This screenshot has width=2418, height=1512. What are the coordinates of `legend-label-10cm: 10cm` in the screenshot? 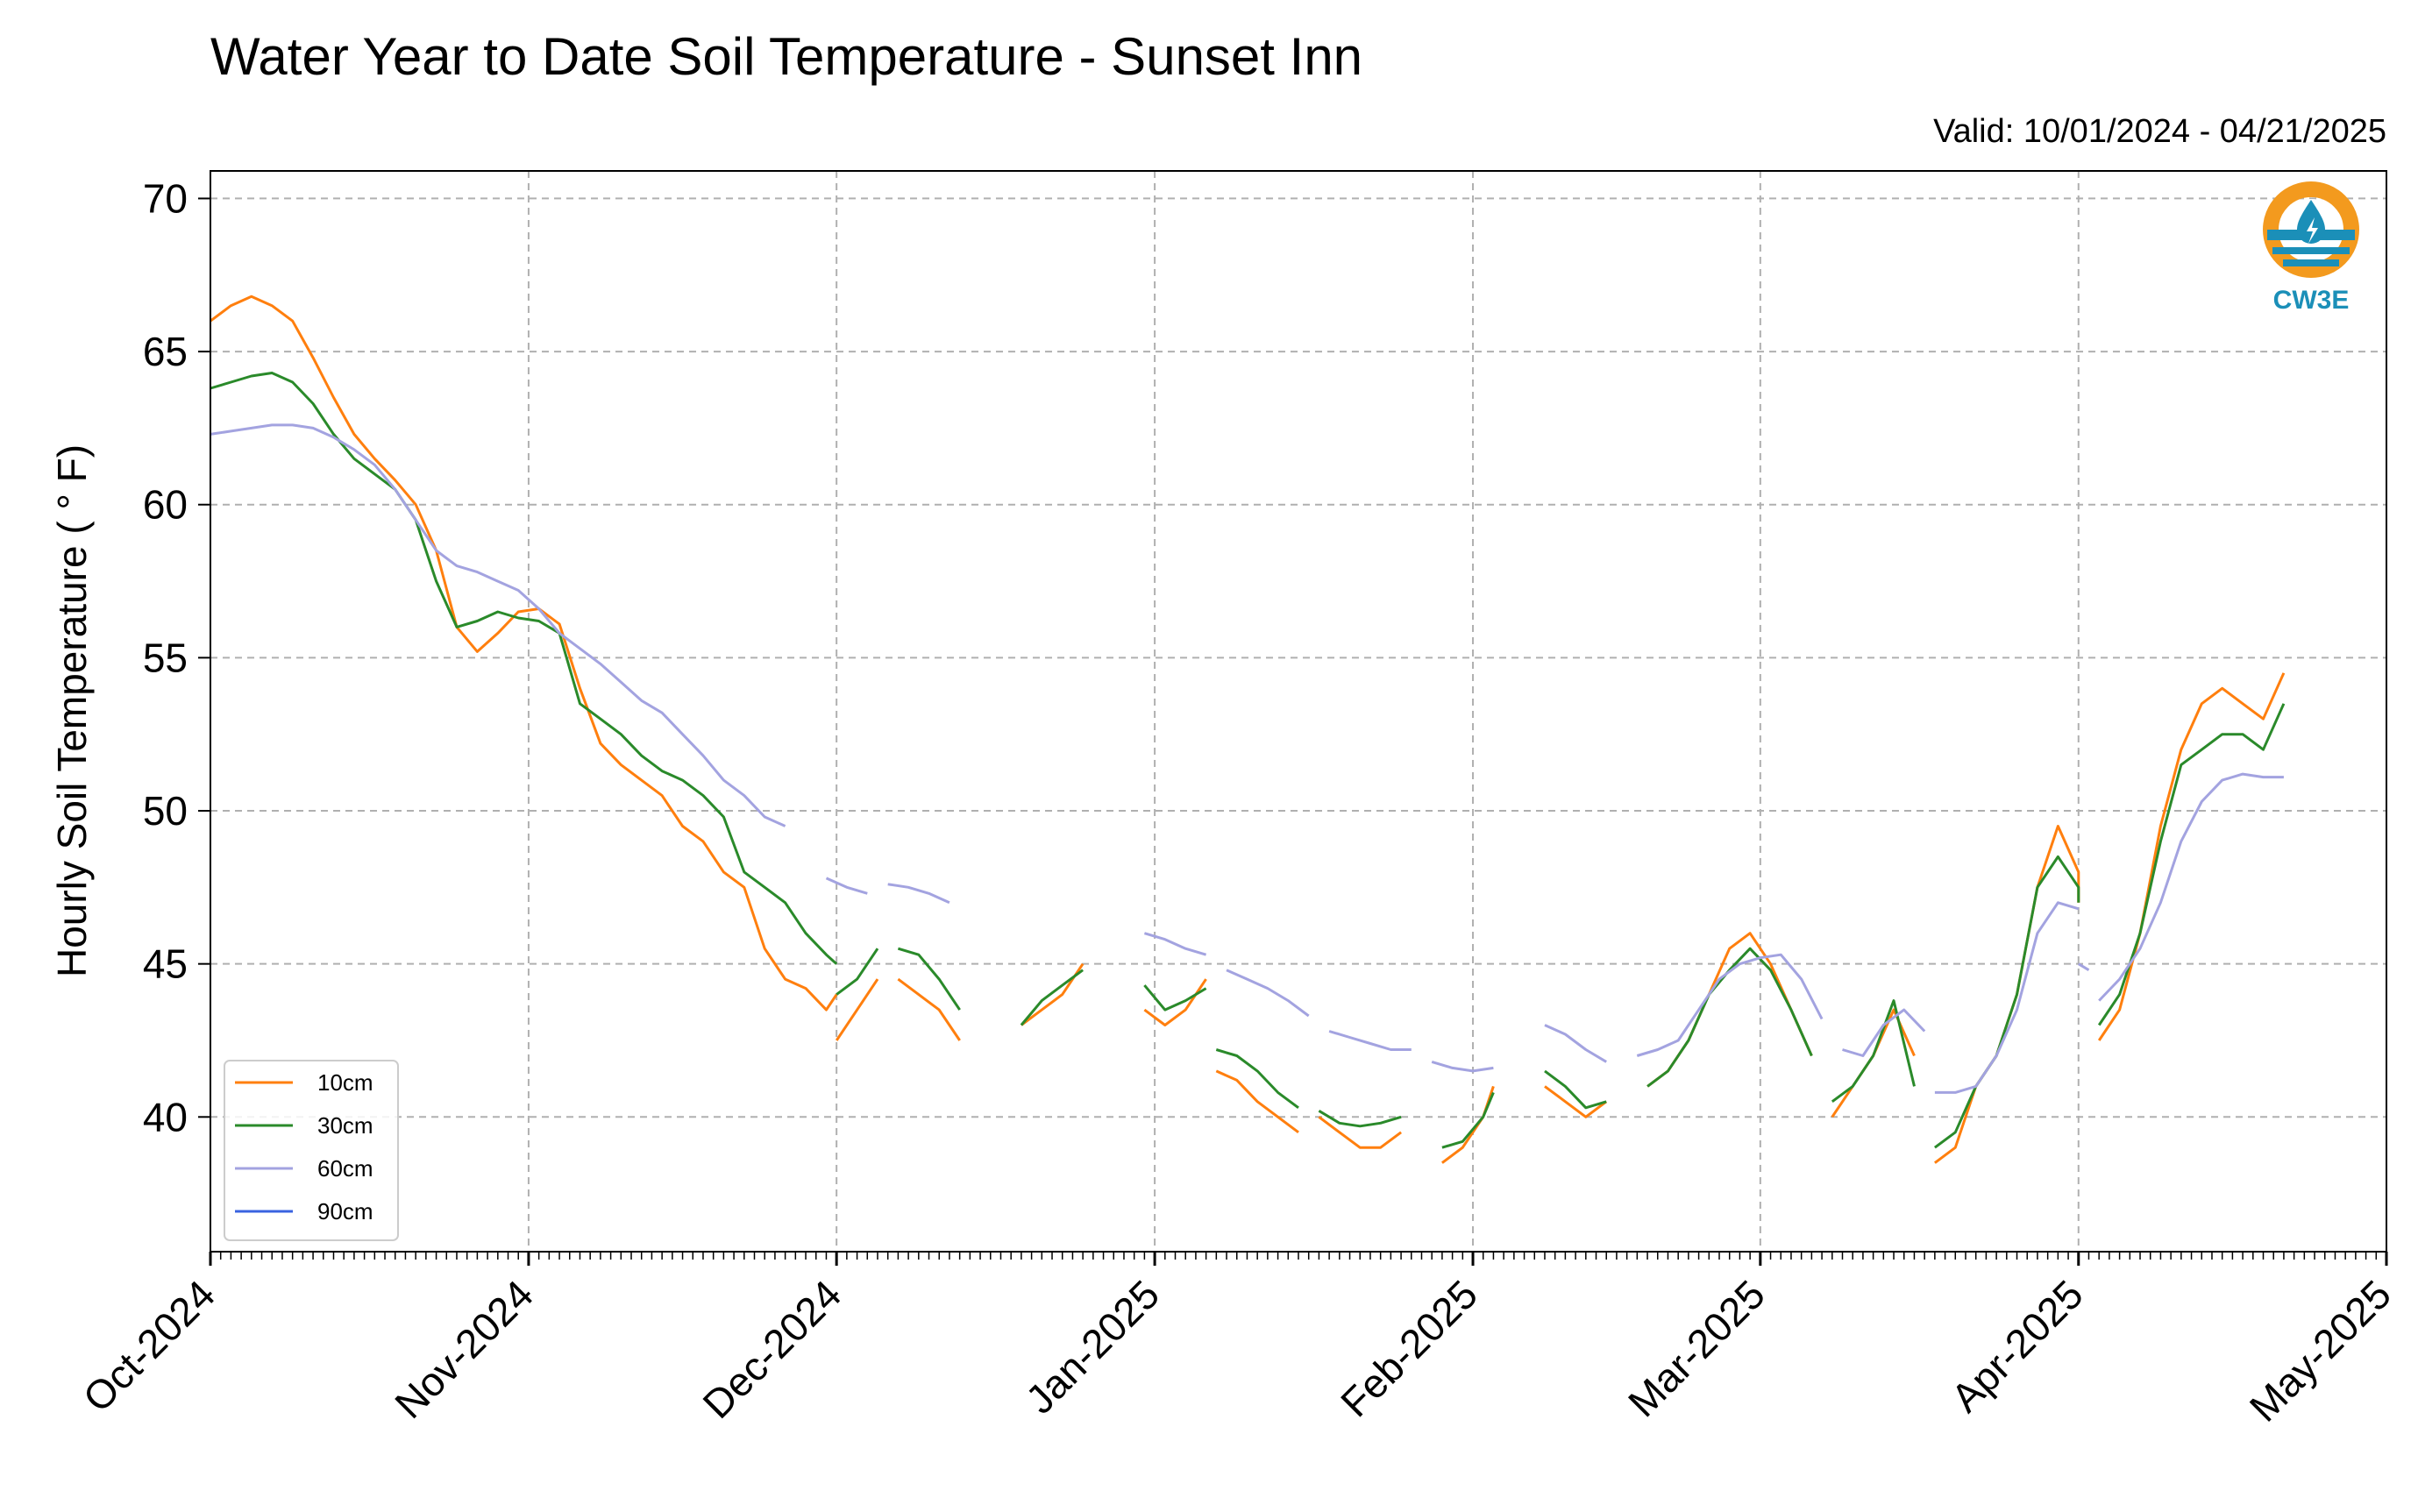 It's located at (345, 1082).